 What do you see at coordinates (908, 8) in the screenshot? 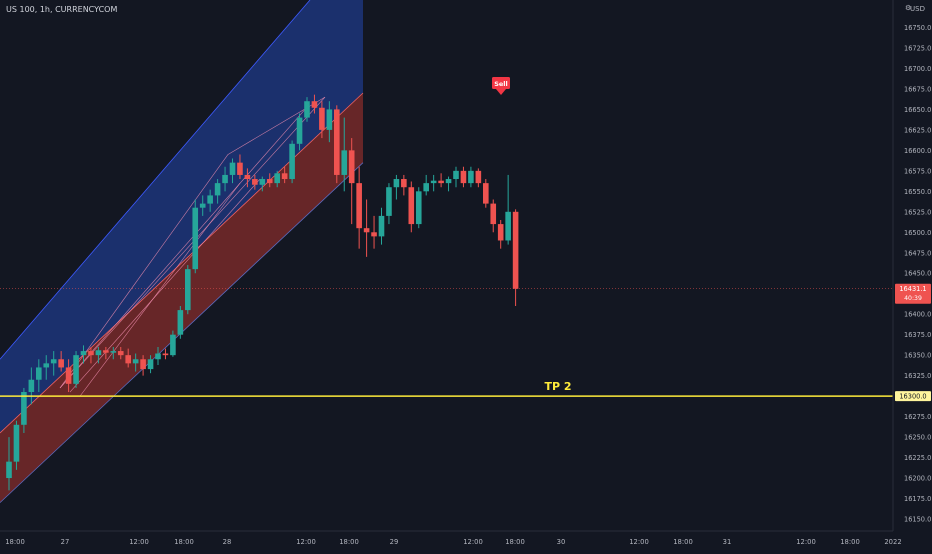
I see `settings-gear-icon: ⚙` at bounding box center [908, 8].